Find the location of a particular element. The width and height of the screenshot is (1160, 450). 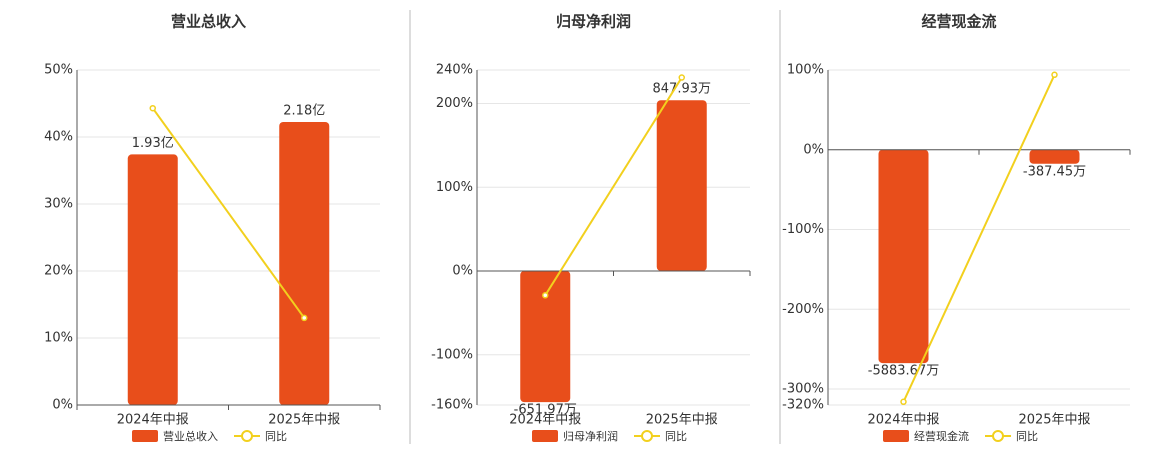

bar-value-label: -5883.67万 is located at coordinates (903, 371).